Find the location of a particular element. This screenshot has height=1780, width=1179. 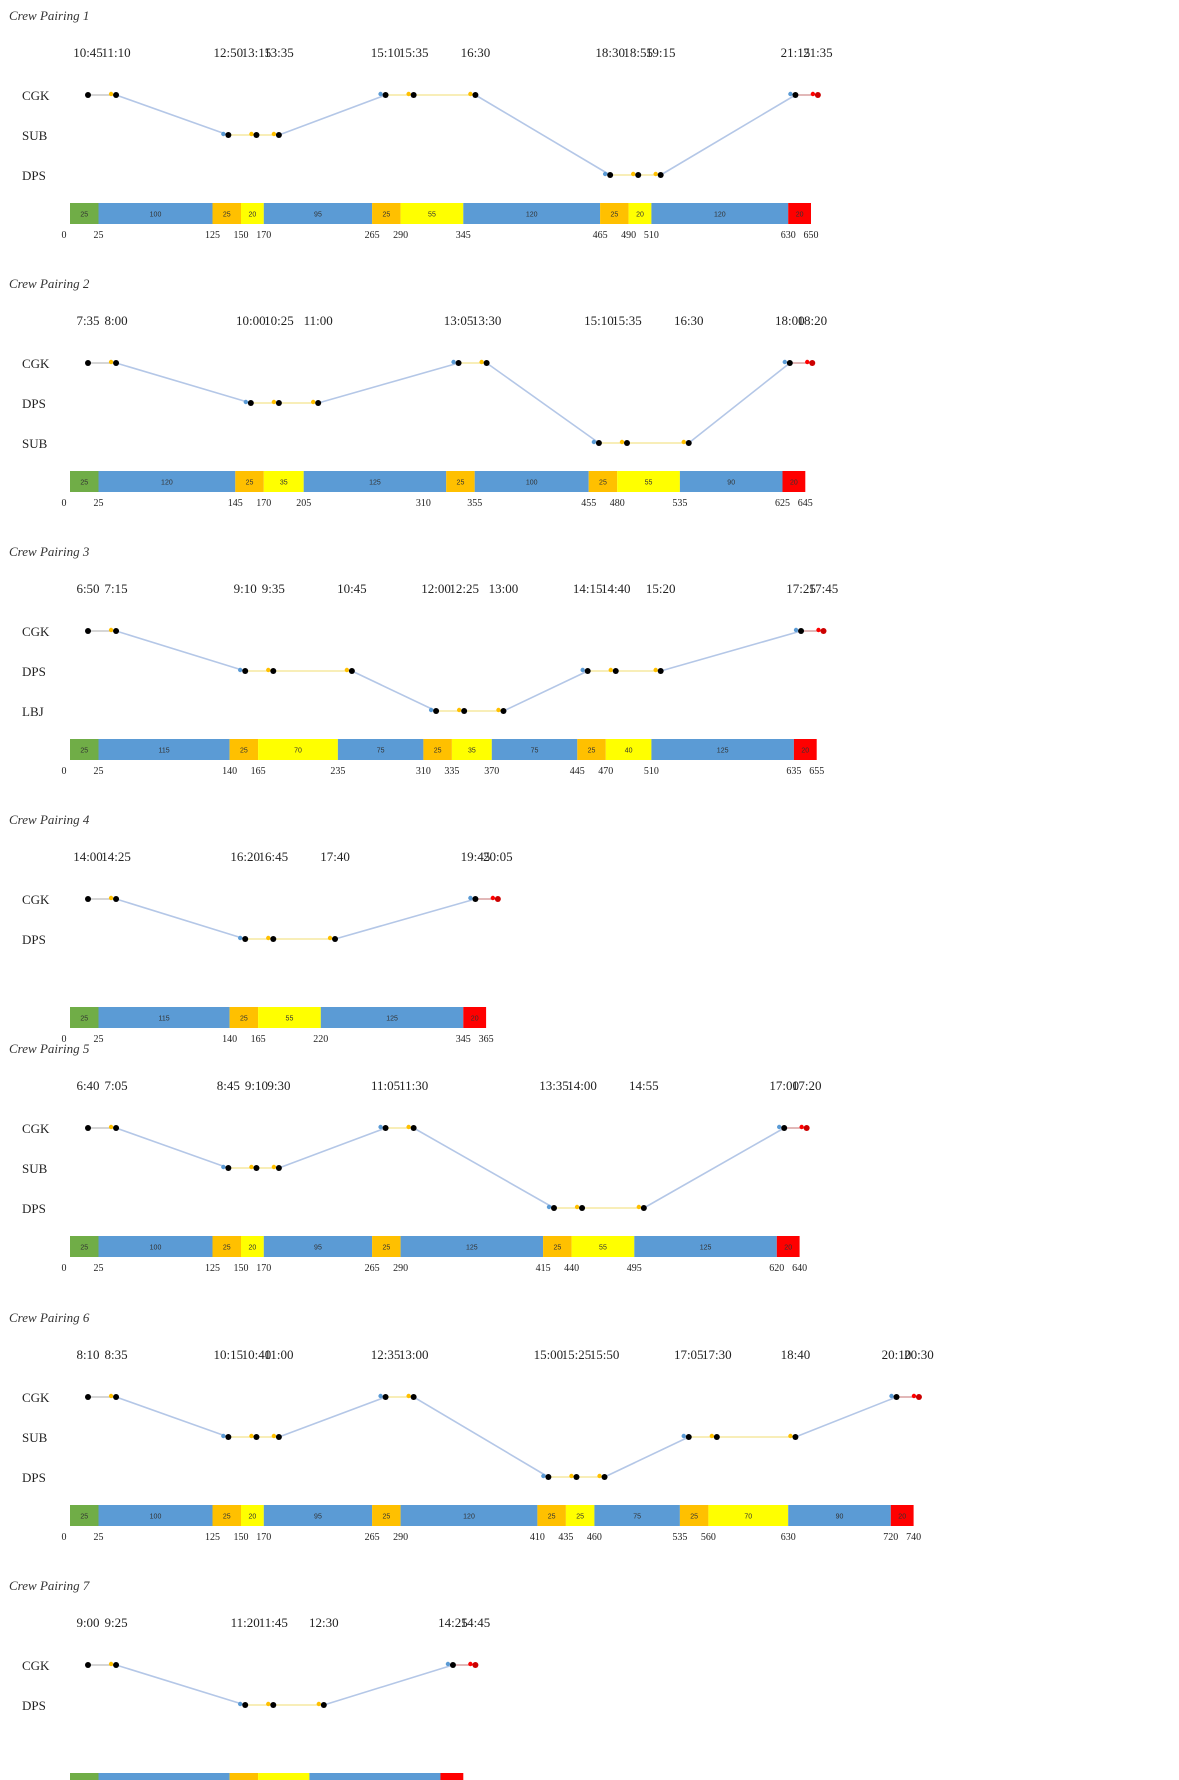

time-label: 16:20 is located at coordinates (245, 856).